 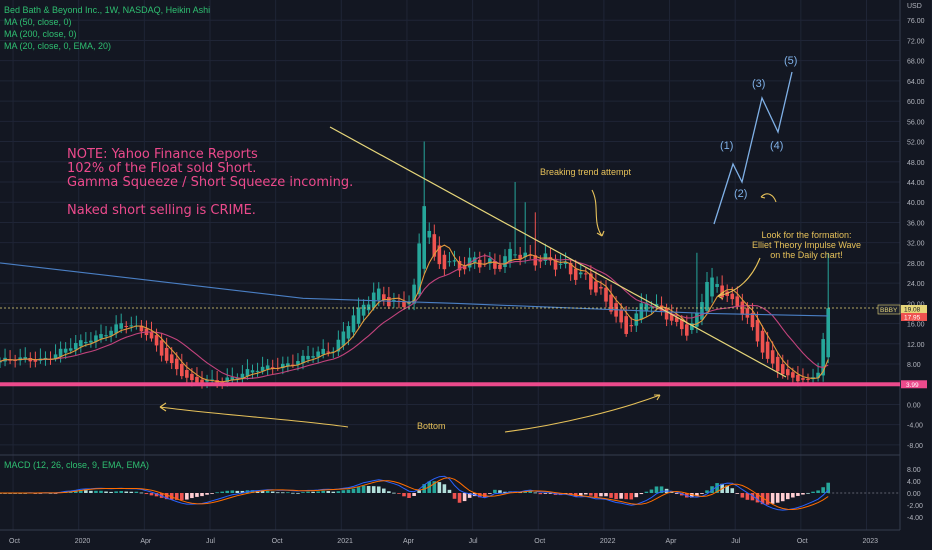 I want to click on note-line-3: Gamma Squeeze / Short Squeeze incoming., so click(x=210, y=182).